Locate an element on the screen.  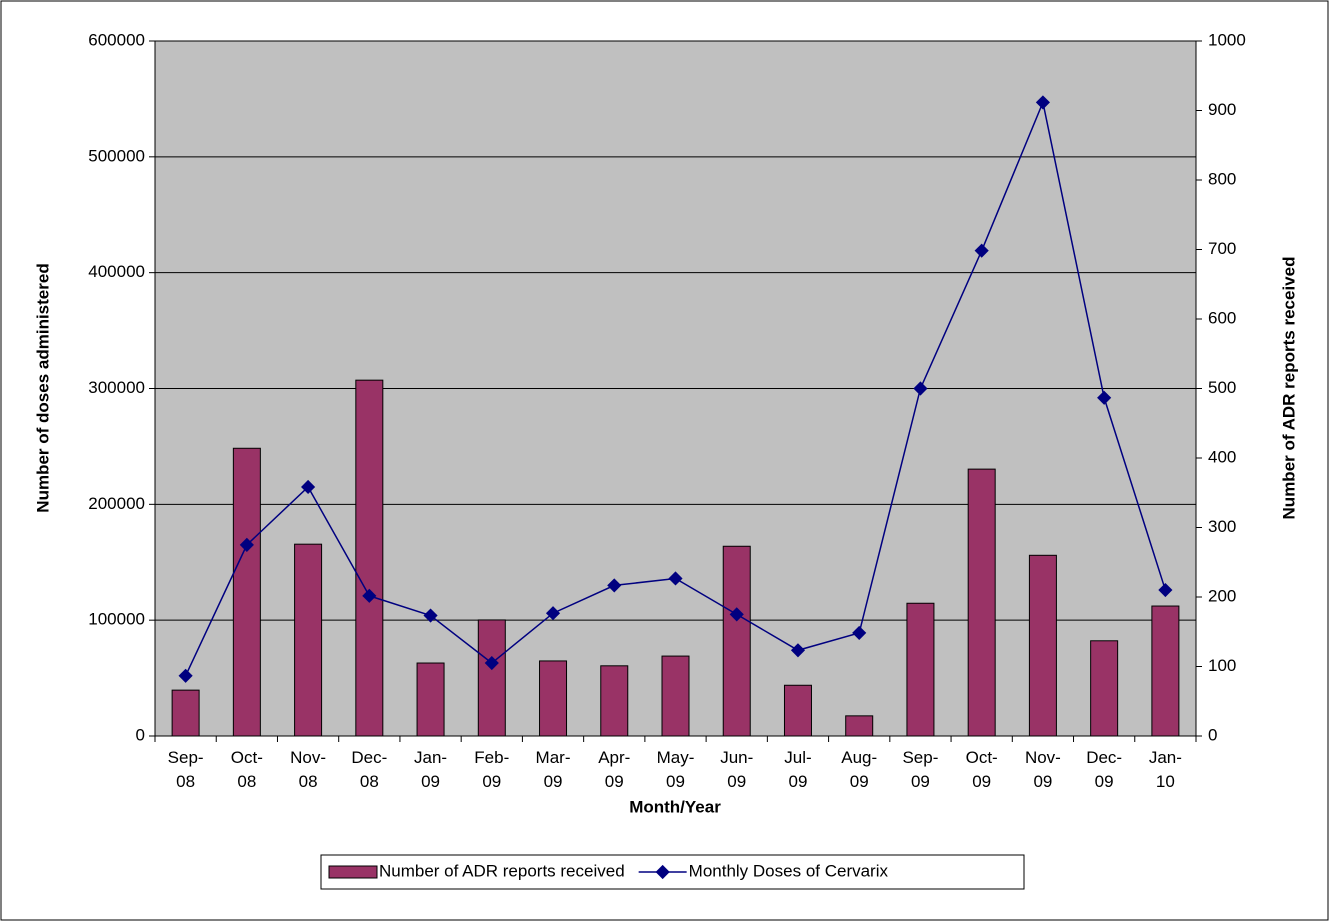
y-tick-label: 500000 is located at coordinates (116, 155).